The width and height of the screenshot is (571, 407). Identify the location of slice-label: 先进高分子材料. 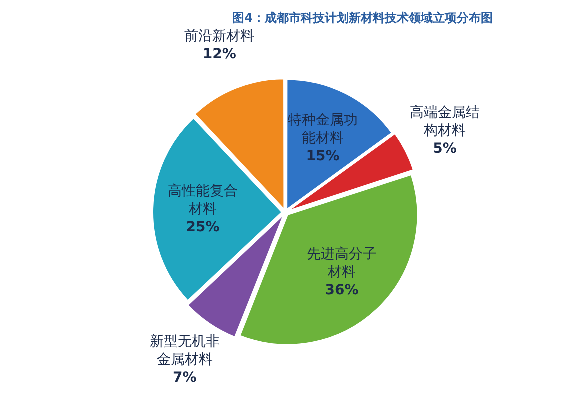
(342, 263).